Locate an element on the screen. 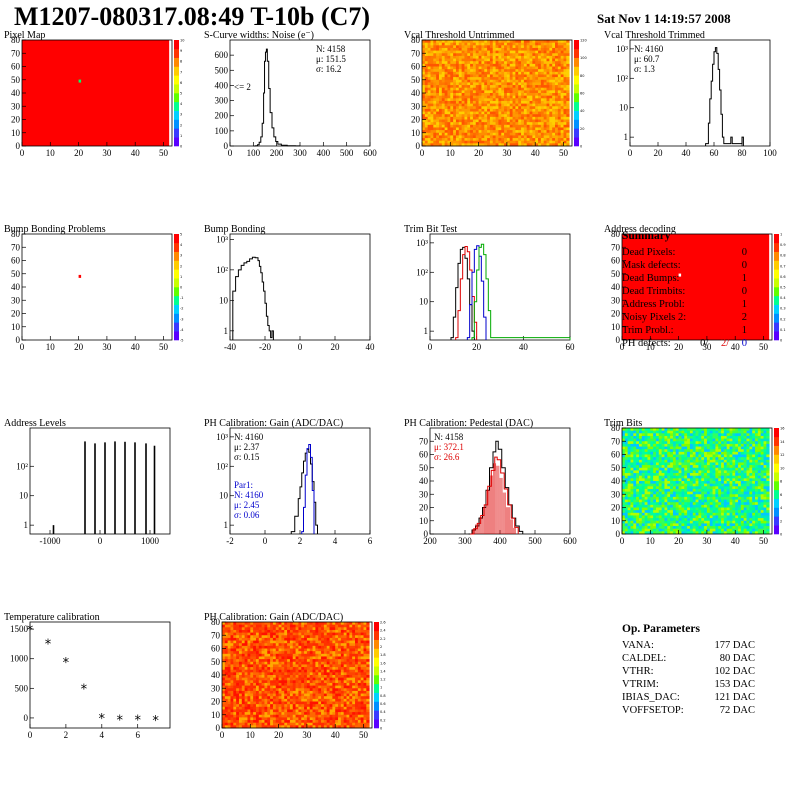  color-scale-step is located at coordinates (176, 265).